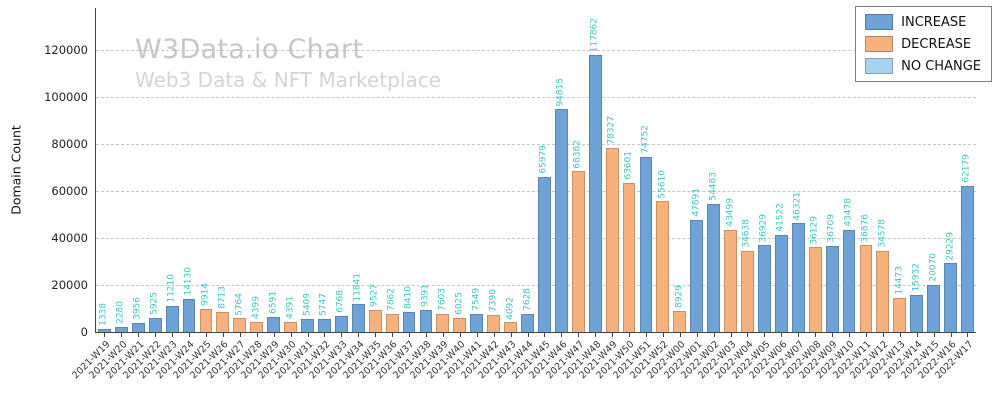  I want to click on bar-2021-W34, so click(358, 318).